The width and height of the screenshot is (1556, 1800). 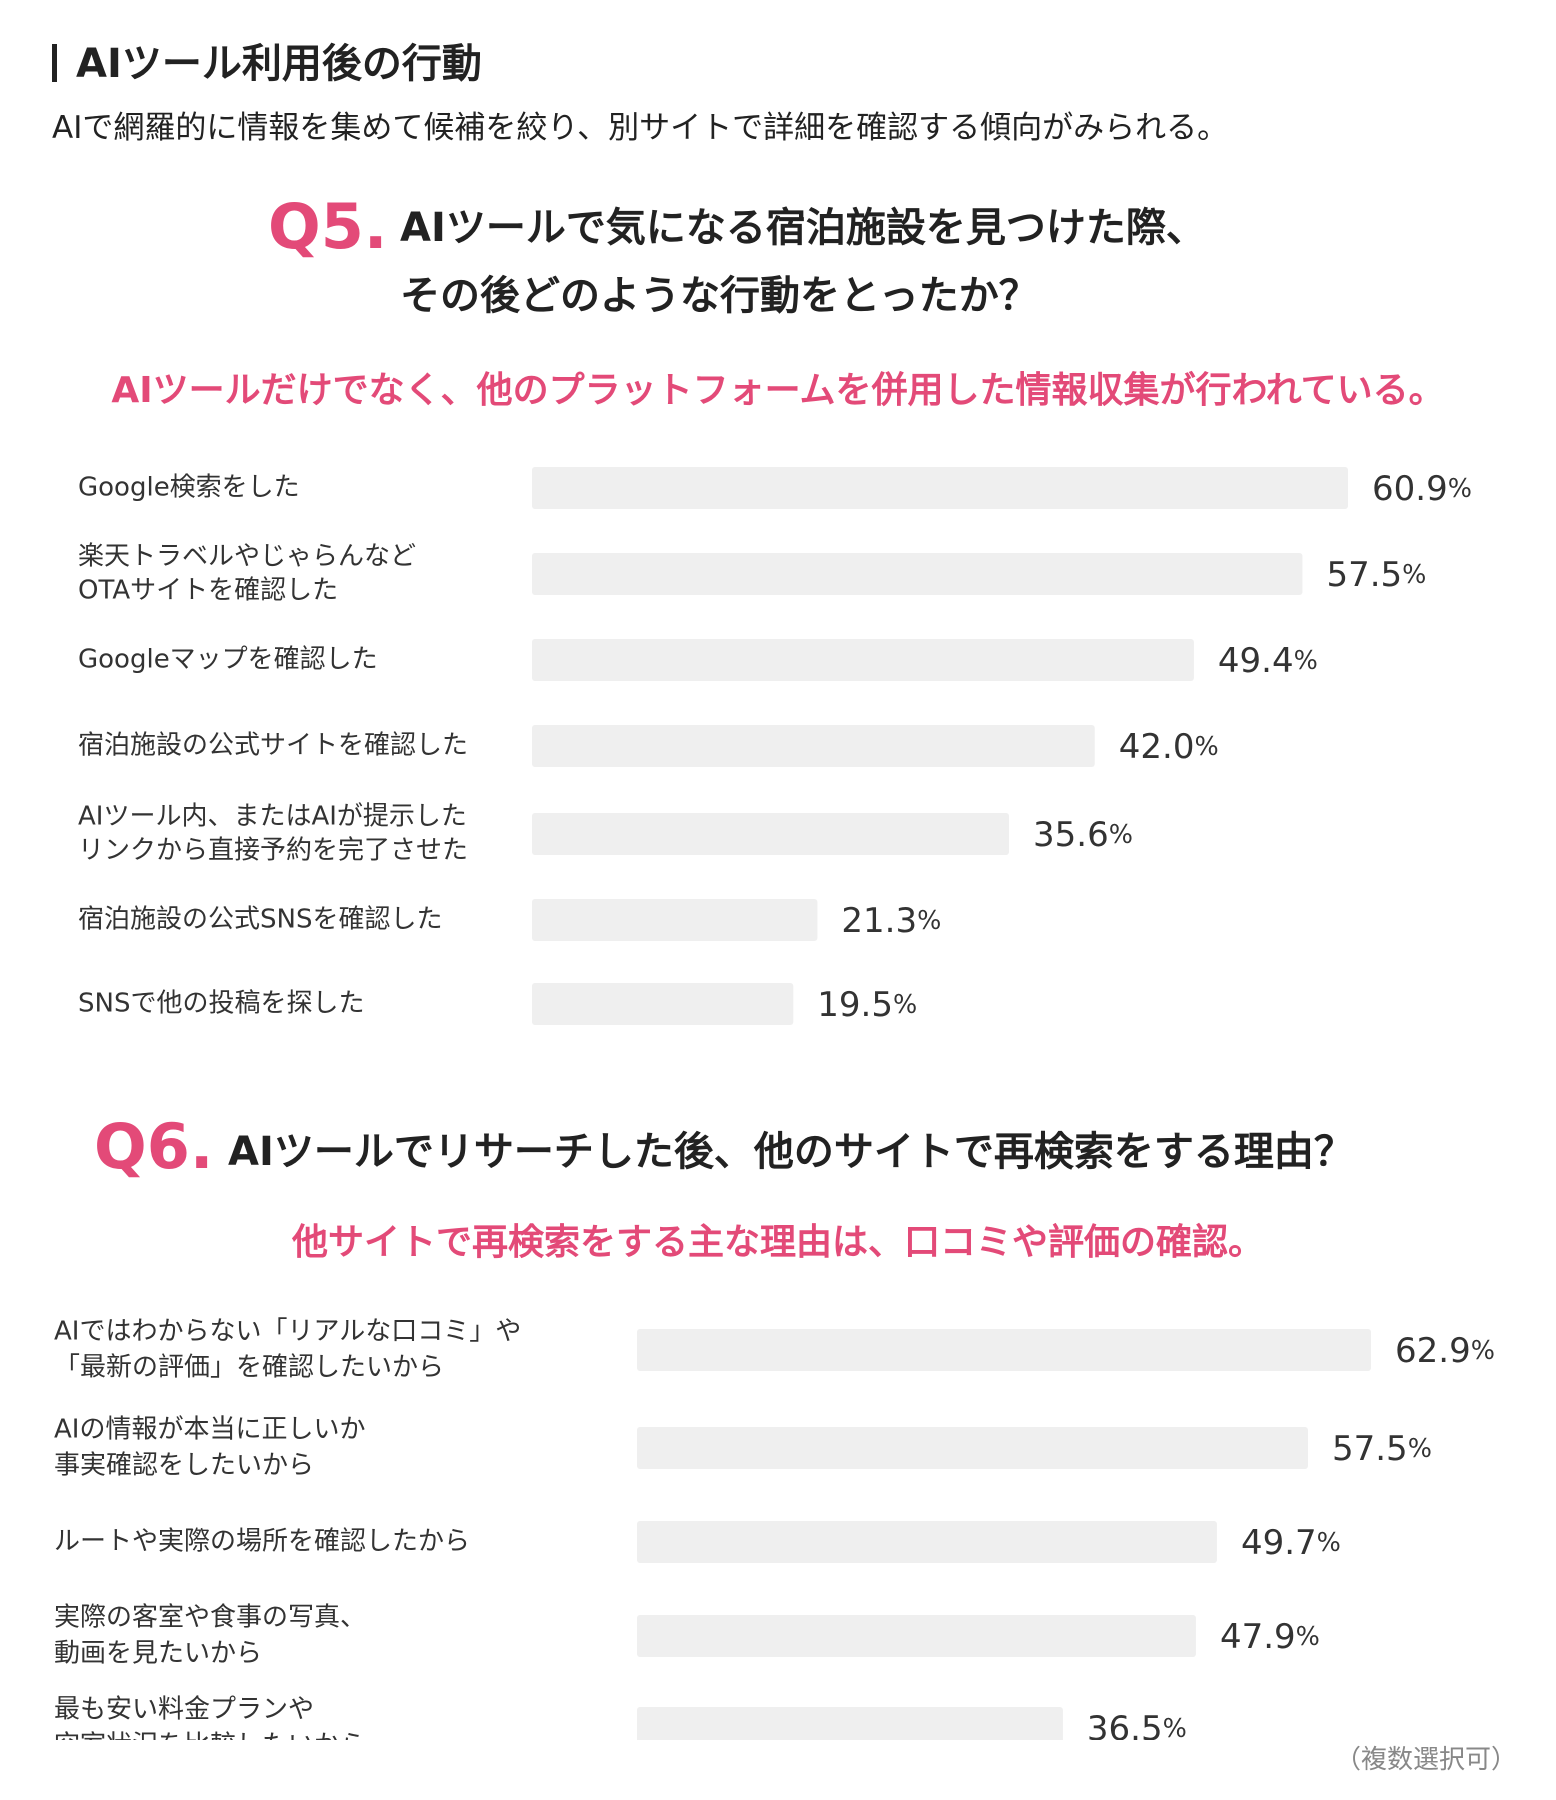 I want to click on section-title: AIツール利用後の行動, so click(x=279, y=64).